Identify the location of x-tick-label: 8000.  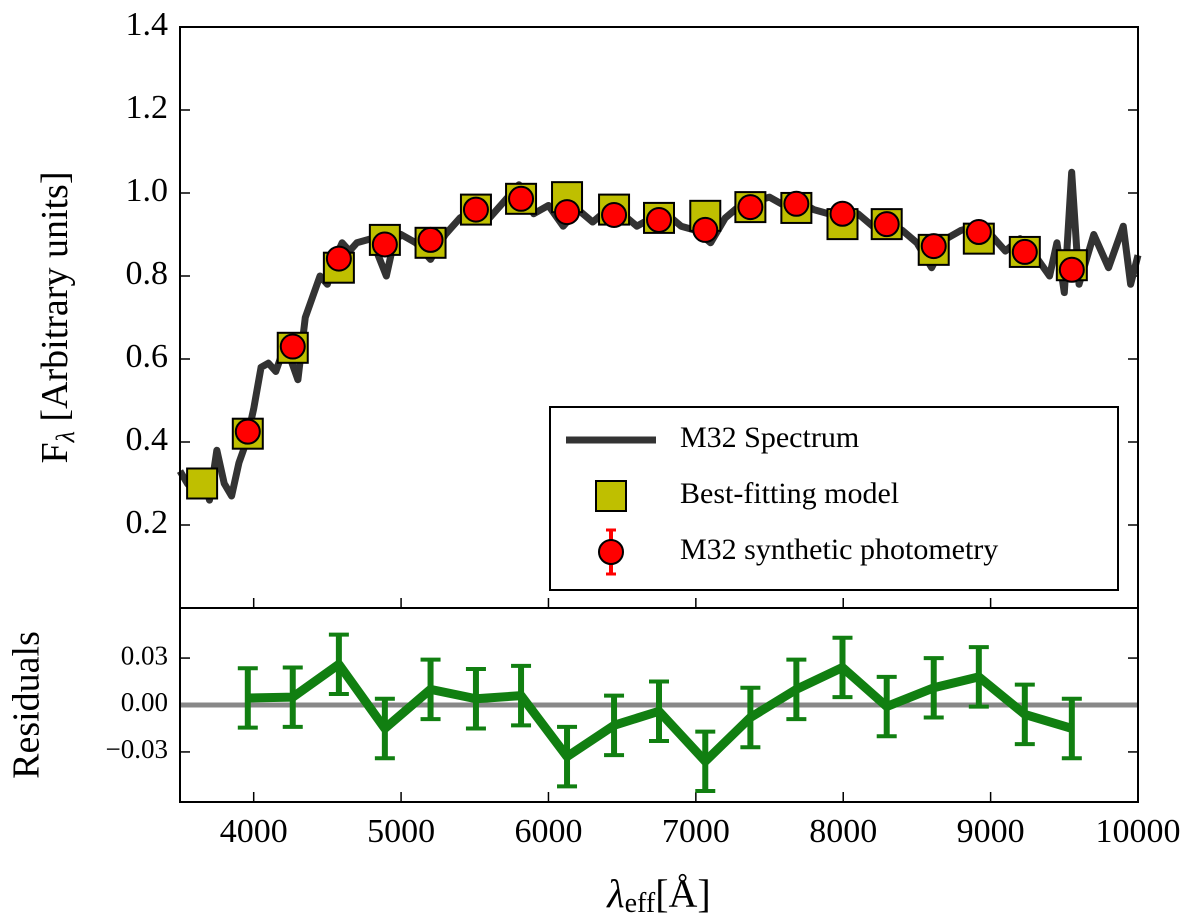
(843, 831).